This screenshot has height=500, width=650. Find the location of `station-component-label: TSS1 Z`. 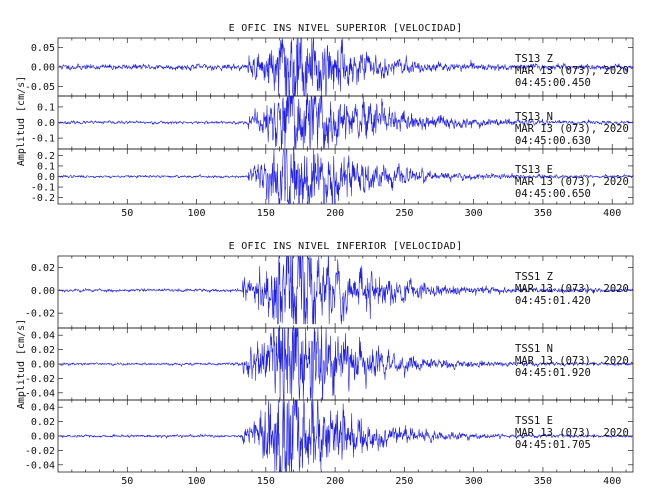

station-component-label: TSS1 Z is located at coordinates (534, 277).